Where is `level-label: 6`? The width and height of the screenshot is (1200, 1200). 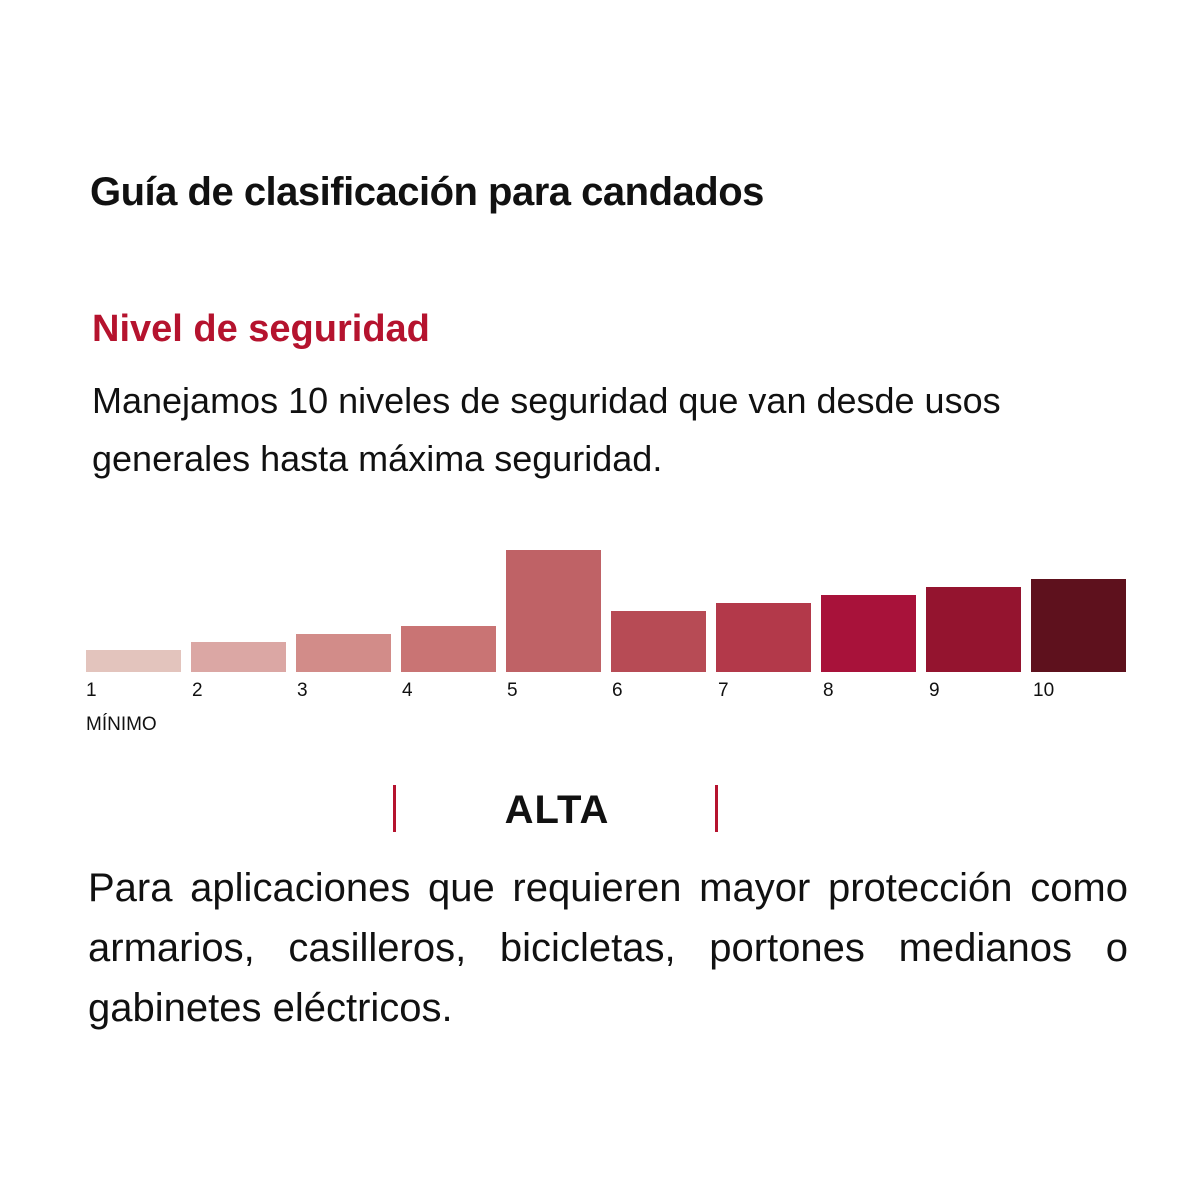
level-label: 6 is located at coordinates (617, 690).